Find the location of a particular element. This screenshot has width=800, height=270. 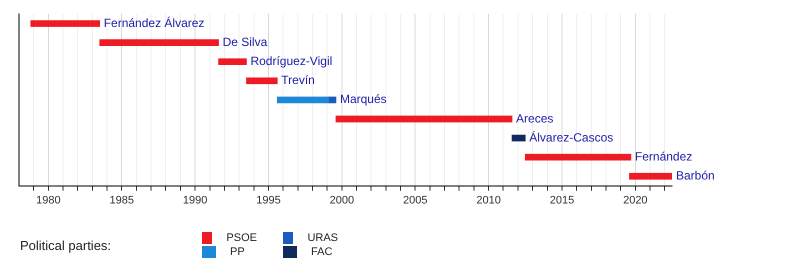

y-tick-label: Areces is located at coordinates (535, 118).